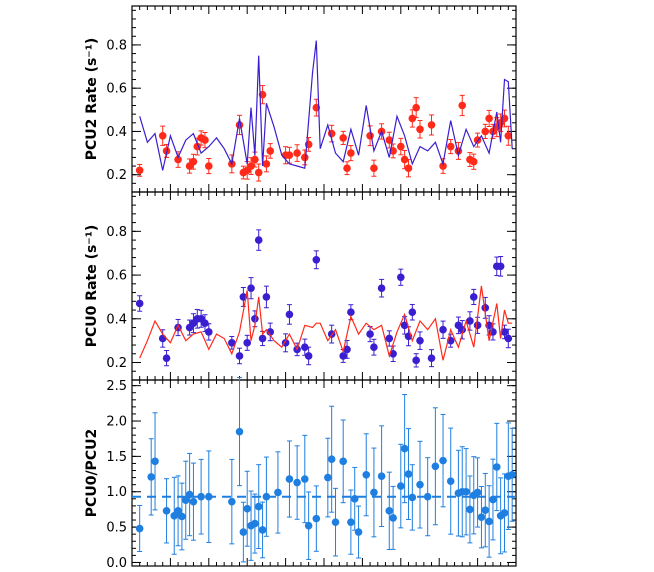 This screenshot has width=654, height=572. I want to click on y-tick-label: 0.6, so click(116, 276).